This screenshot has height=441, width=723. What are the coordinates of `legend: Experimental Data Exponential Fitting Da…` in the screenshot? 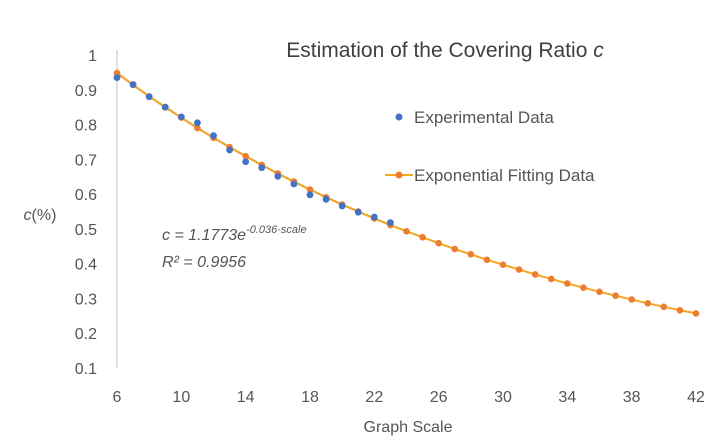 It's located at (490, 146).